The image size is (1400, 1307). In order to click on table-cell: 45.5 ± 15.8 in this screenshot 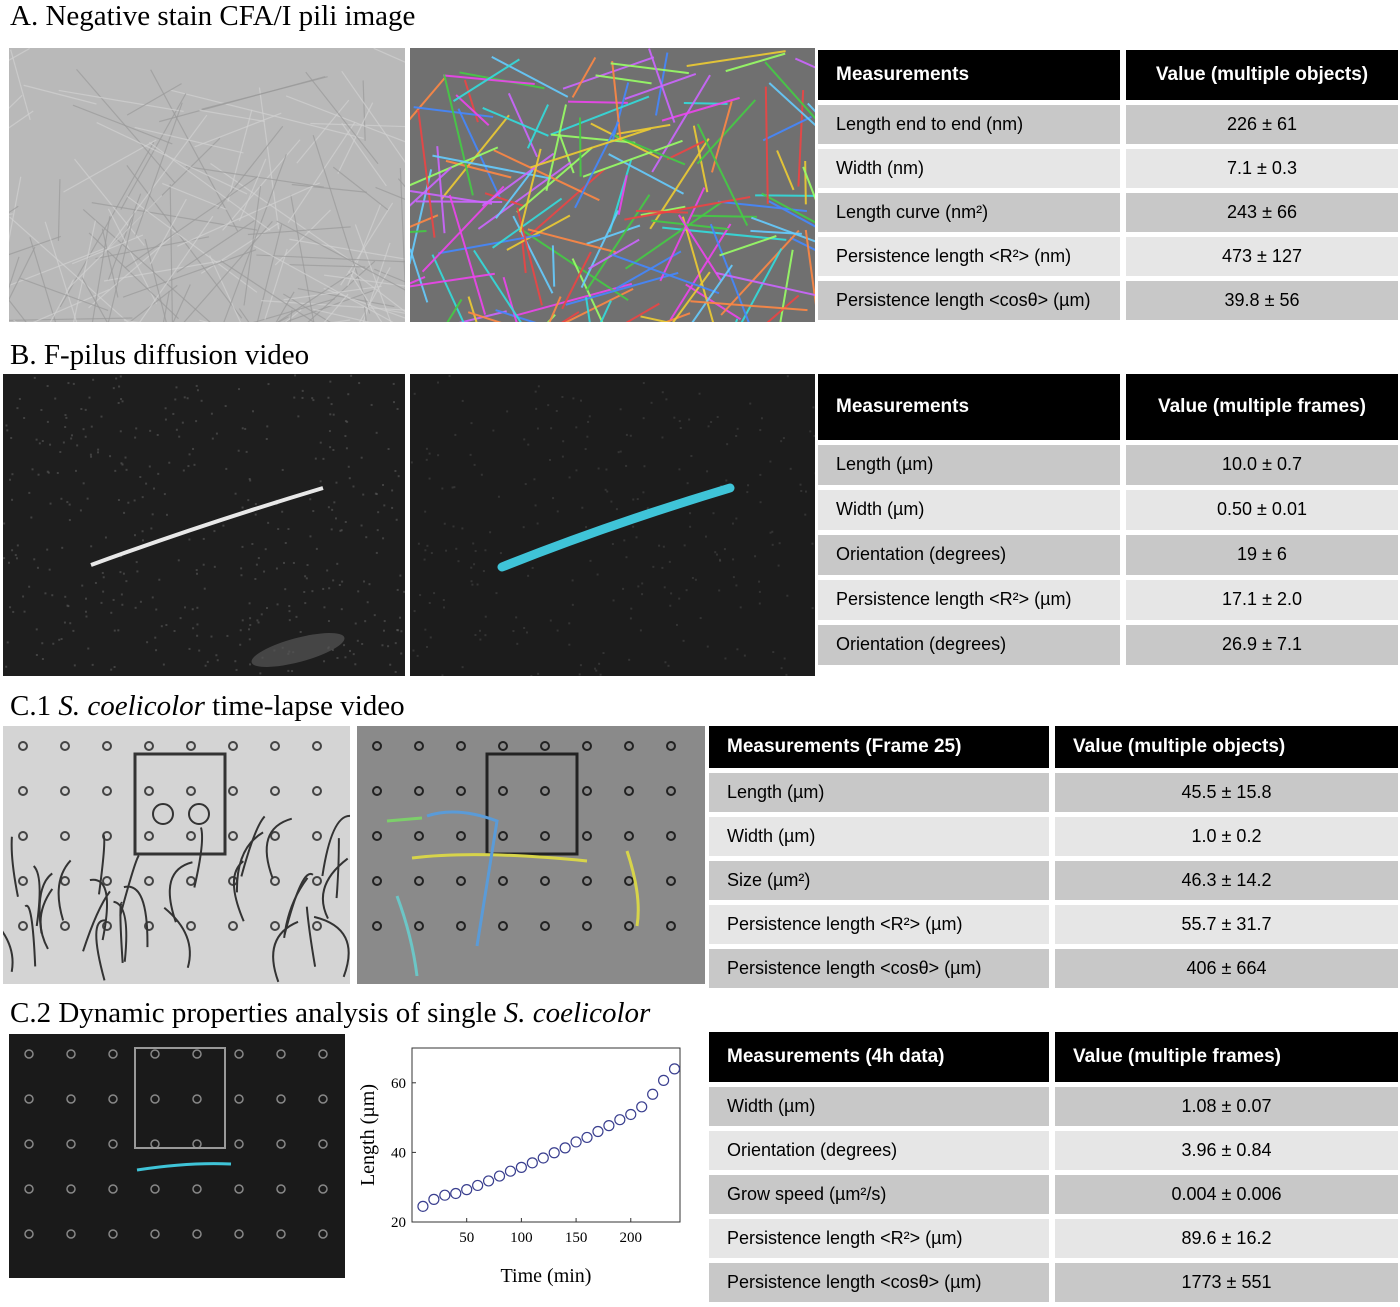, I will do `click(1226, 793)`.